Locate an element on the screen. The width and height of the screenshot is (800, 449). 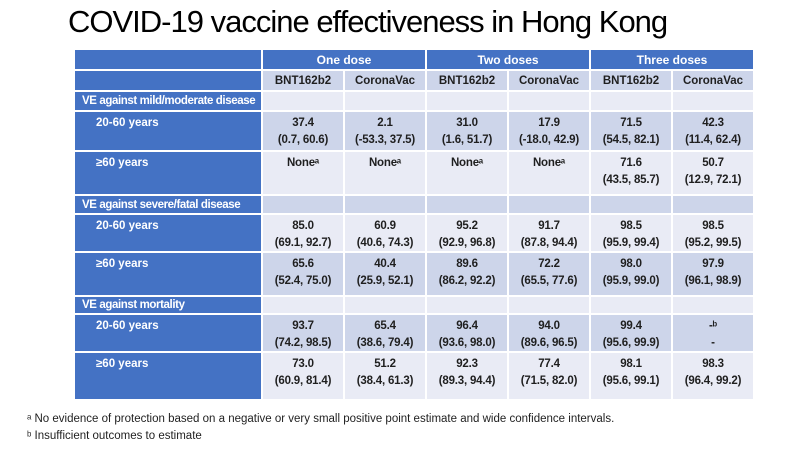
ve-value: 60.9 is located at coordinates (385, 226).